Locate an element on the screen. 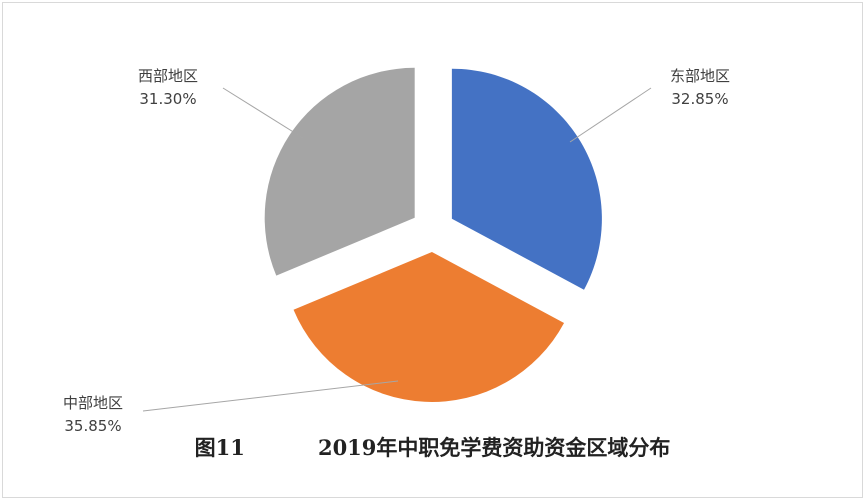 The height and width of the screenshot is (500, 865). value-label-1: 32.85% is located at coordinates (699, 99).